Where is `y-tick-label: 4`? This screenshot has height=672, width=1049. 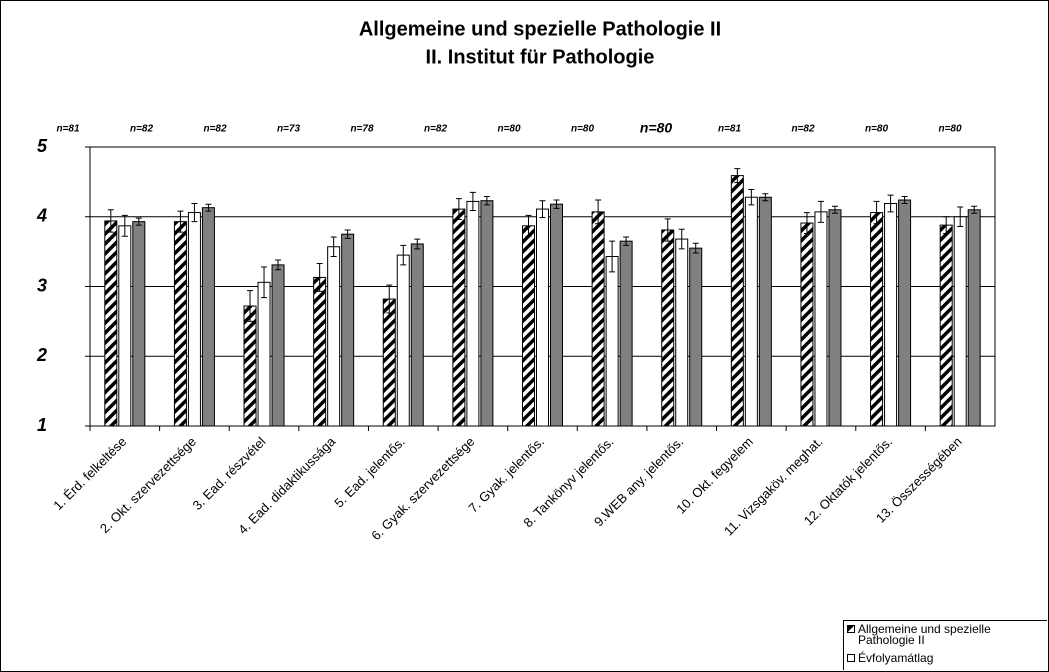 y-tick-label: 4 is located at coordinates (41, 216).